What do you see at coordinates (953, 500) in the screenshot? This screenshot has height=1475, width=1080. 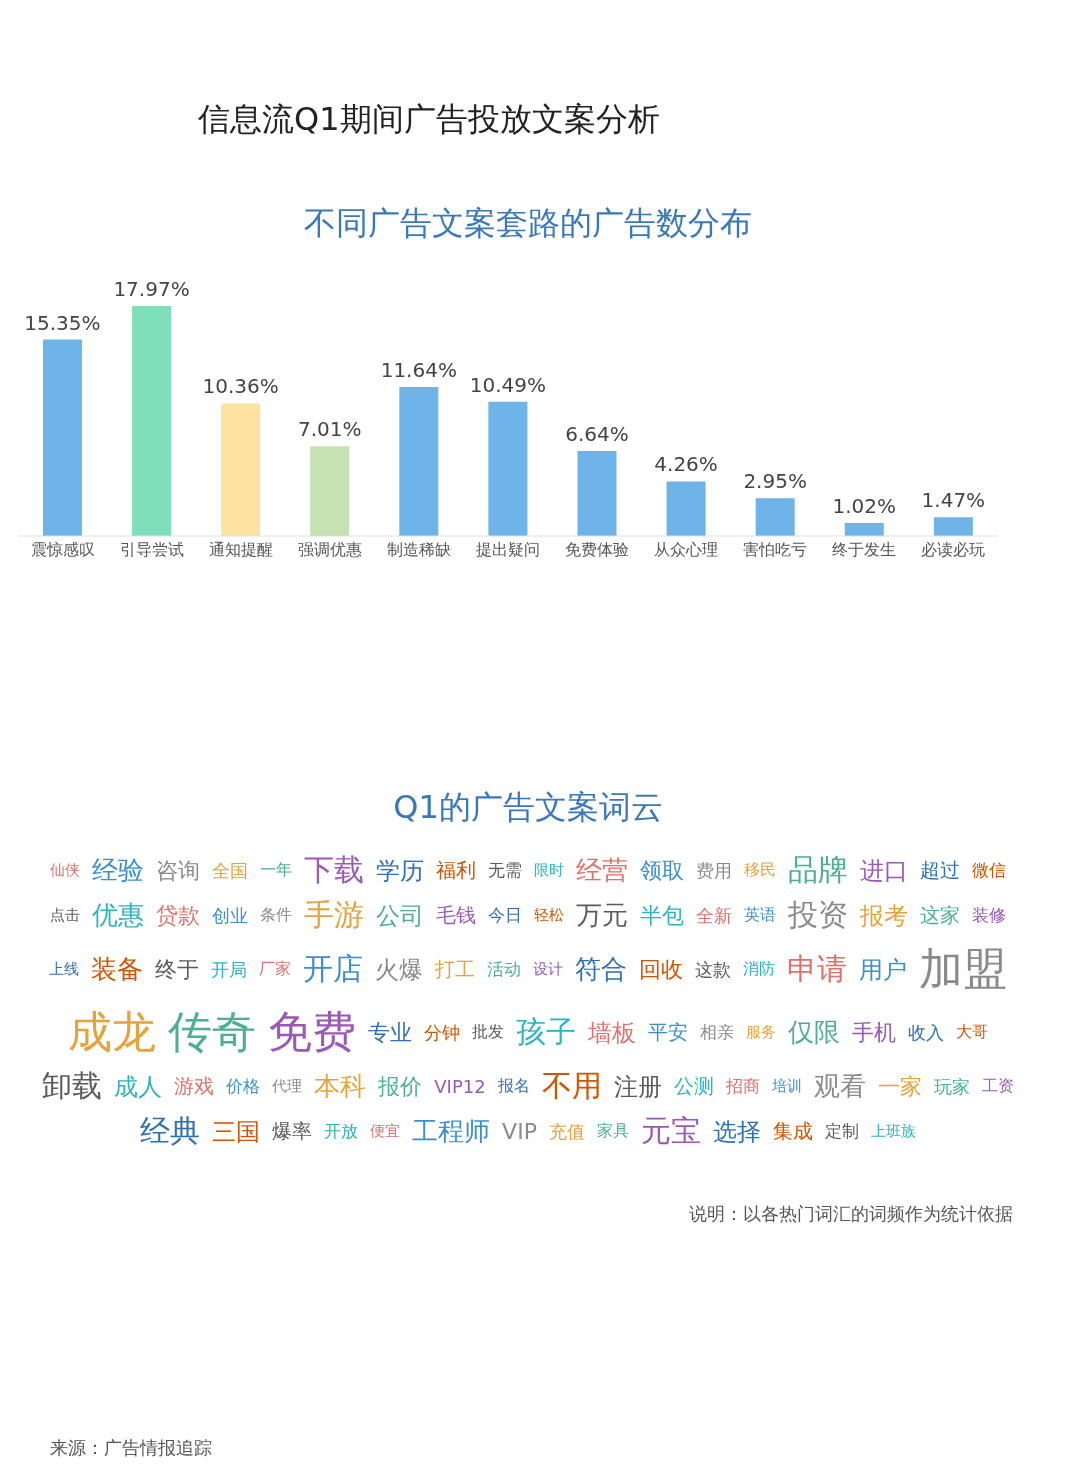 I see `data-label: 1.47%` at bounding box center [953, 500].